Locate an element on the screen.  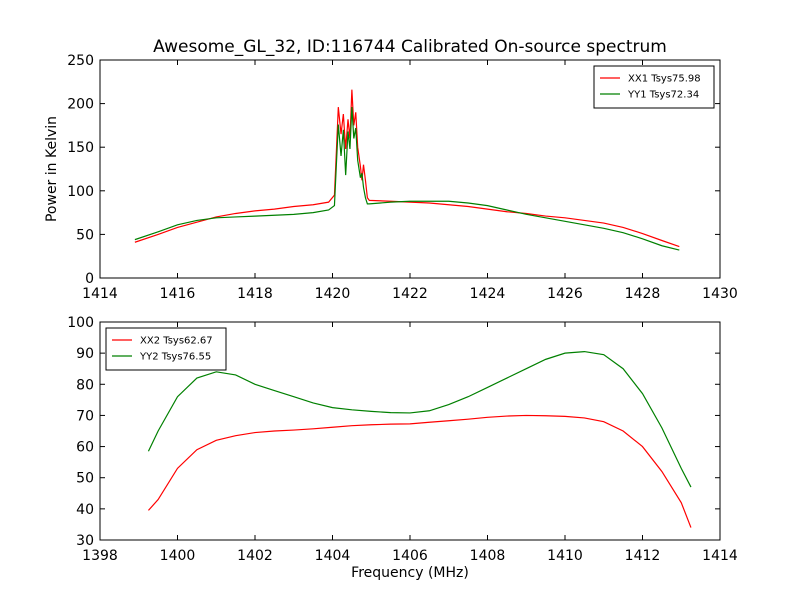
x-tick-label: 1398 is located at coordinates (100, 556).